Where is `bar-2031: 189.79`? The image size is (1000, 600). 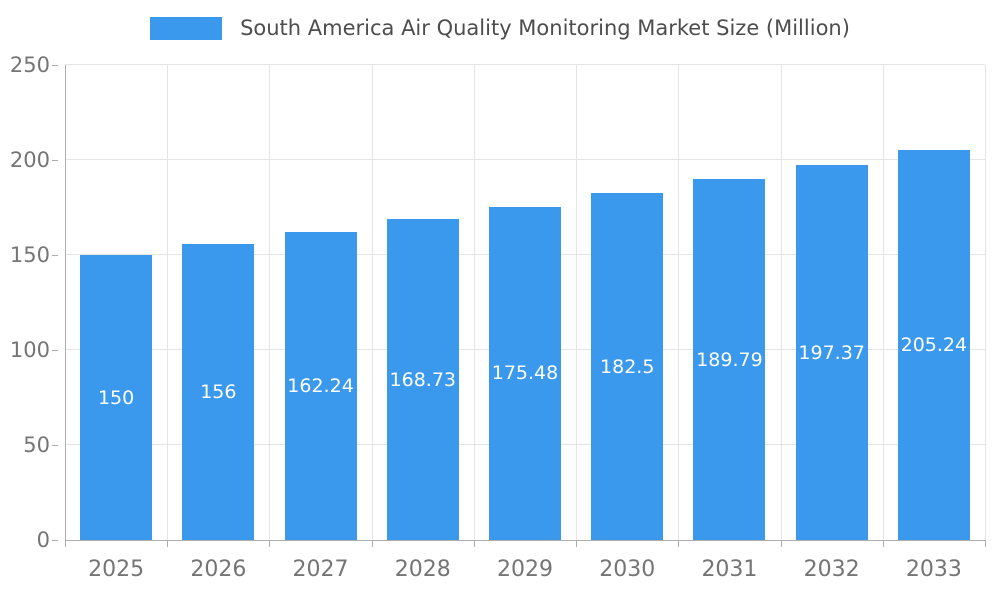
bar-2031: 189.79 is located at coordinates (729, 359).